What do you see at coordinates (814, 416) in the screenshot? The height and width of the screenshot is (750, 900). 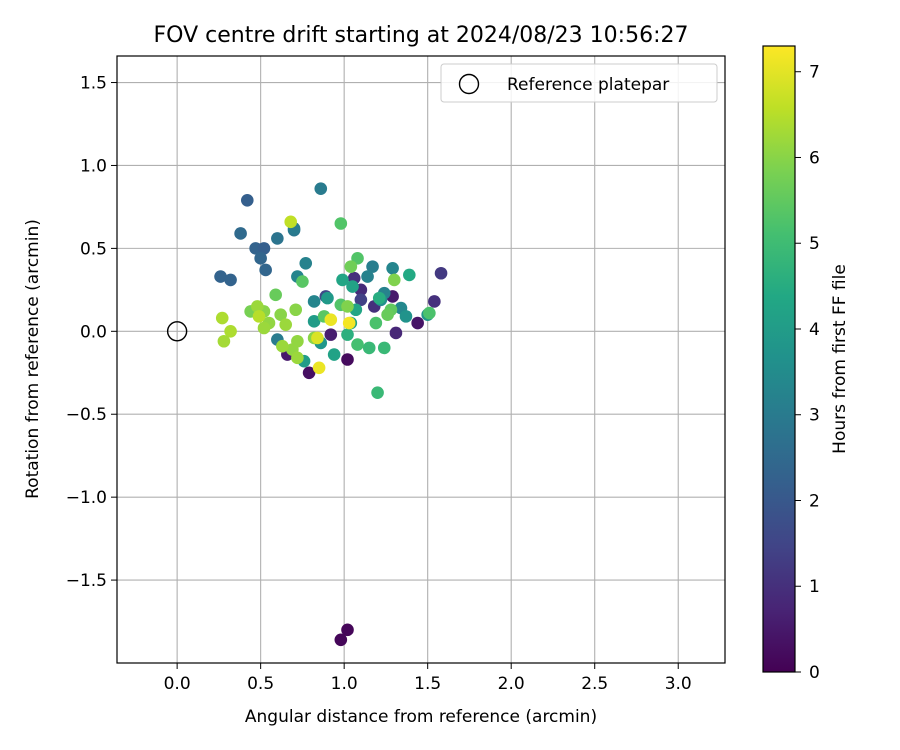 I see `colorbar-tick-label: 3` at bounding box center [814, 416].